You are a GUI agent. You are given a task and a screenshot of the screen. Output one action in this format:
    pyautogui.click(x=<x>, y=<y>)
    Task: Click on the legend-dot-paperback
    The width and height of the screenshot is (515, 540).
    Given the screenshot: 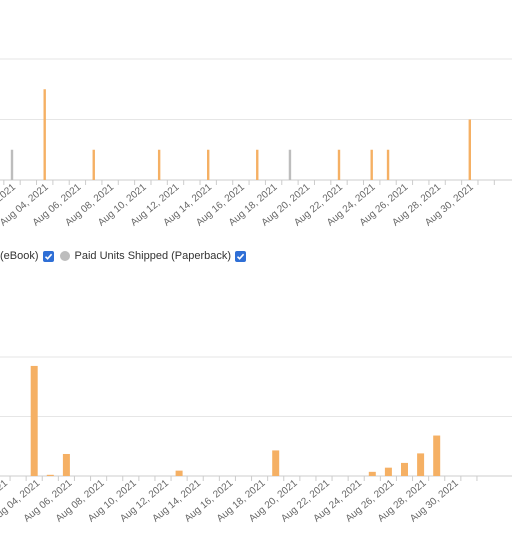 What is the action you would take?
    pyautogui.click(x=64, y=256)
    